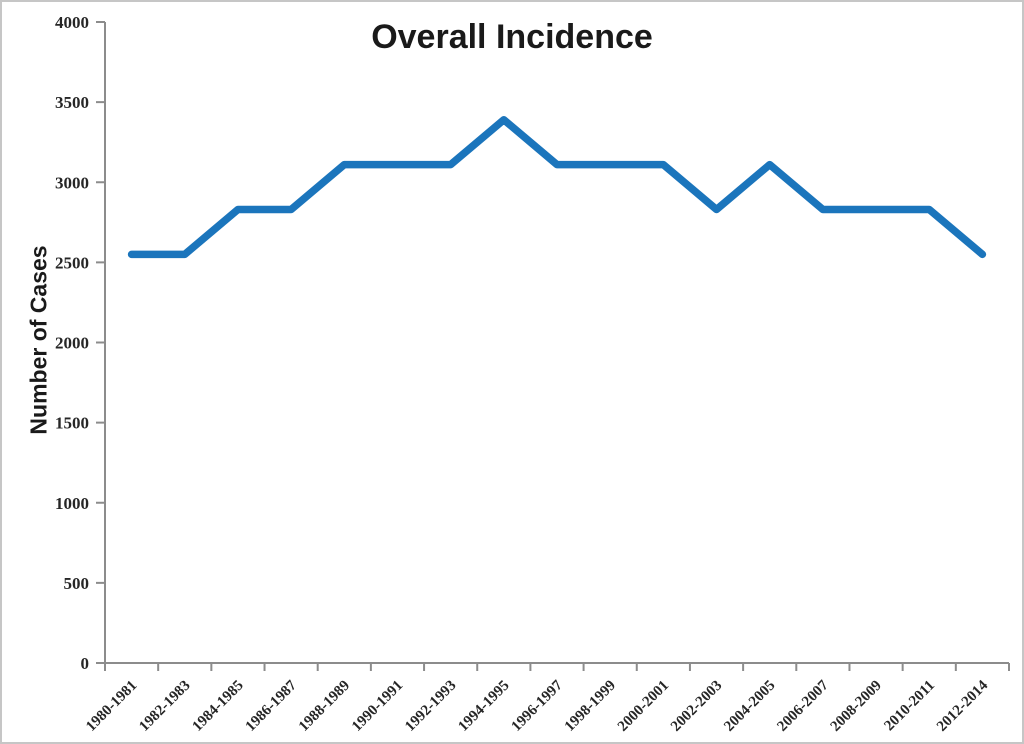 This screenshot has height=744, width=1024. What do you see at coordinates (72, 182) in the screenshot?
I see `y-tick-label: 3000` at bounding box center [72, 182].